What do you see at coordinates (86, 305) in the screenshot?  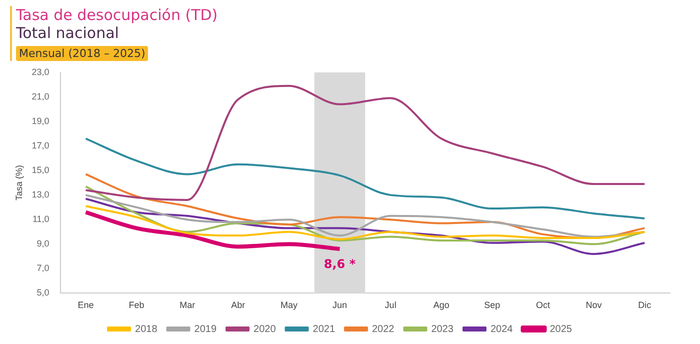 I see `x-tick-label: Ene` at bounding box center [86, 305].